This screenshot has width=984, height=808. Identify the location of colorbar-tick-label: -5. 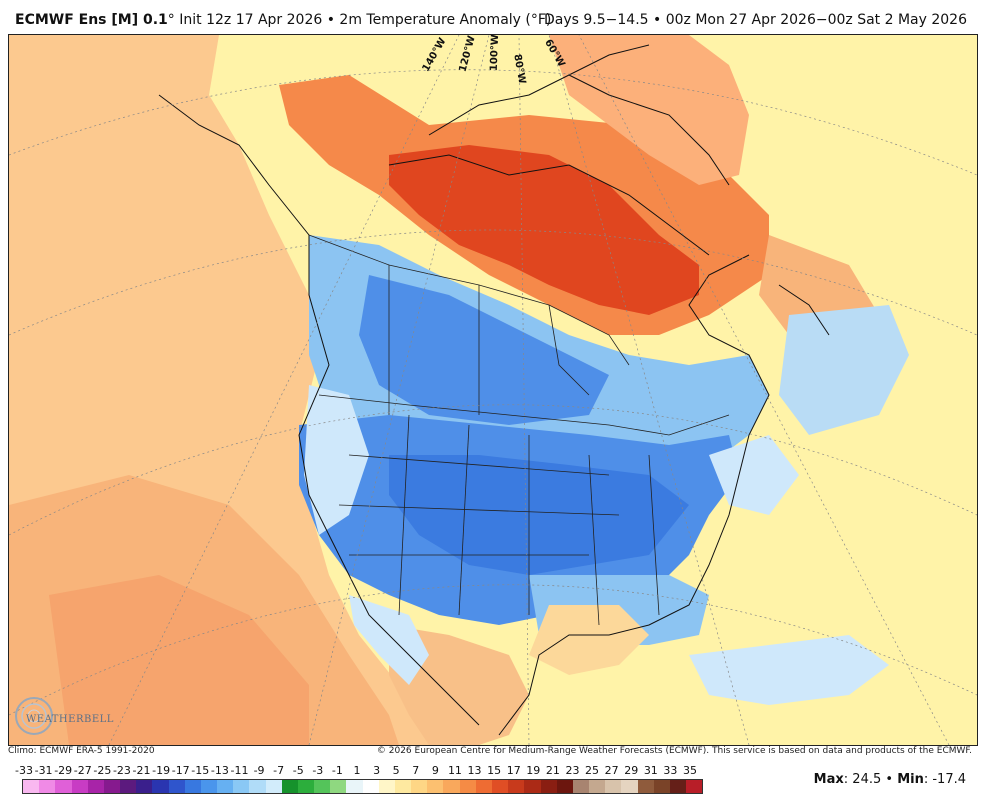
(298, 770).